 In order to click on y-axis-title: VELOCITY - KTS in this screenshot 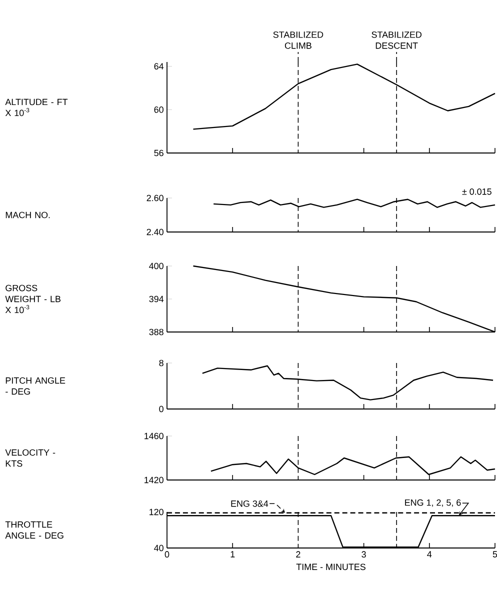, I will do `click(30, 458)`.